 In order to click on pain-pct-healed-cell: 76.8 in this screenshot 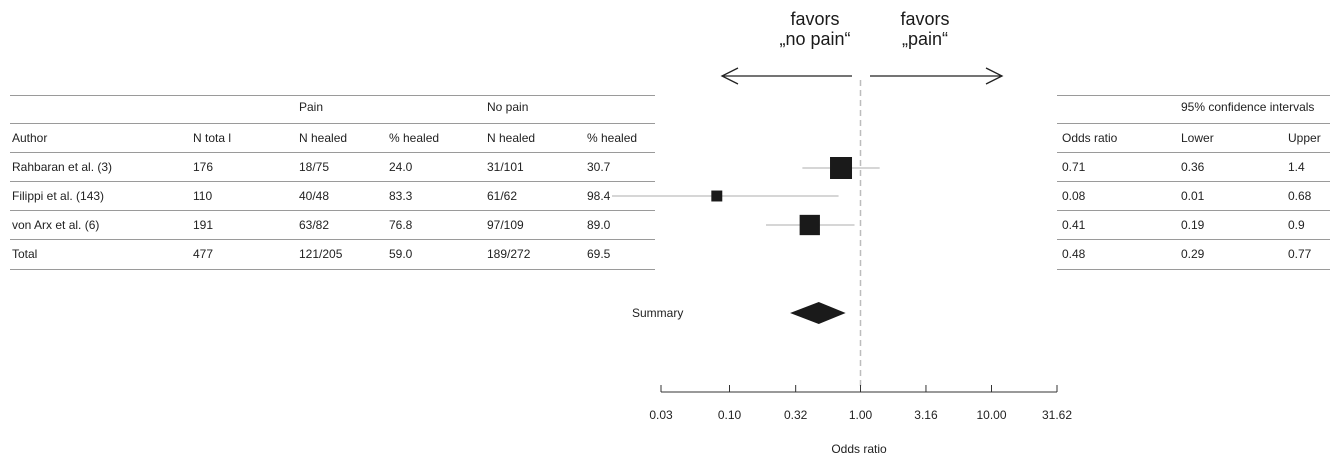, I will do `click(401, 225)`.